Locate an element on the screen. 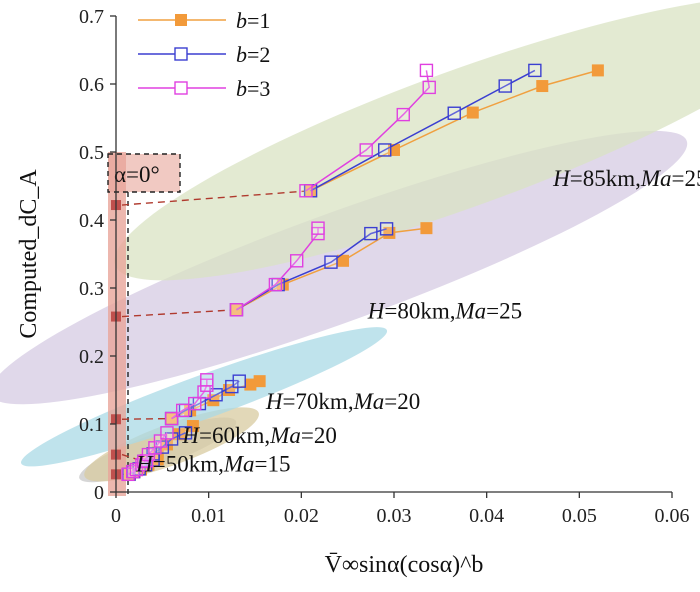  zero-angle-band is located at coordinates (117, 324).